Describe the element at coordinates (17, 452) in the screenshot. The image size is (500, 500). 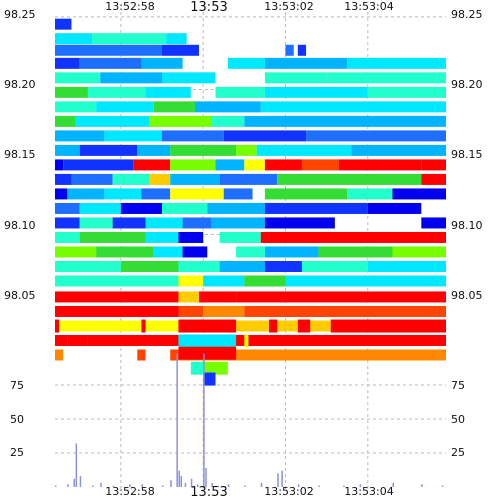
I see `volume-tick-left-2: 25` at that location.